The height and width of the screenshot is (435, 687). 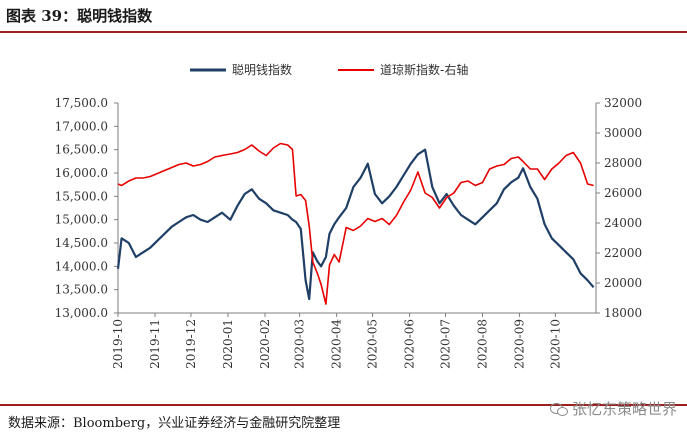 I want to click on right-y-tick-label: 24000, so click(x=623, y=223).